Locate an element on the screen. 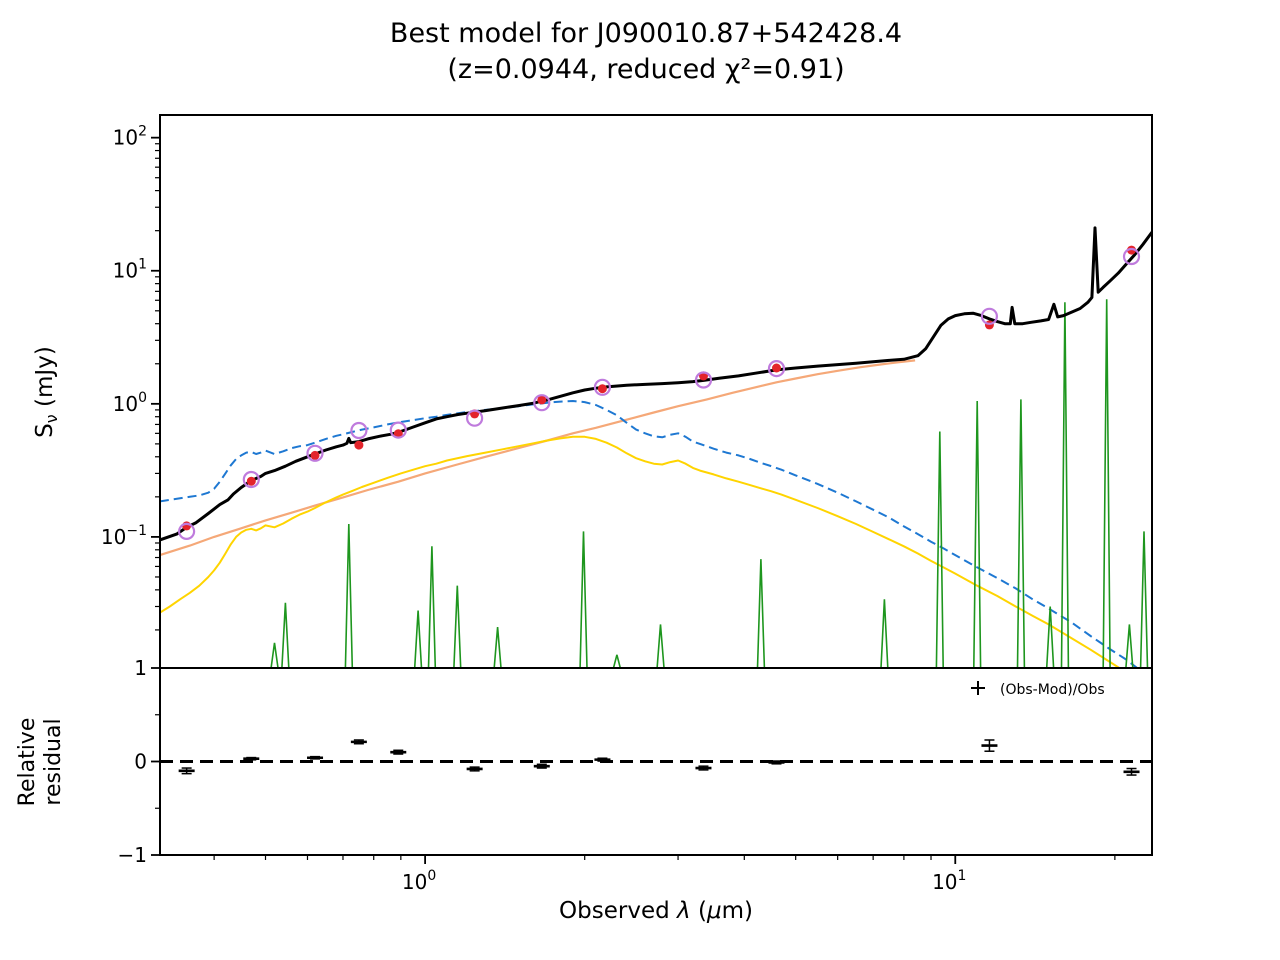 Image resolution: width=1280 pixels, height=960 pixels. residual-y-axis-label: residual is located at coordinates (53, 761).